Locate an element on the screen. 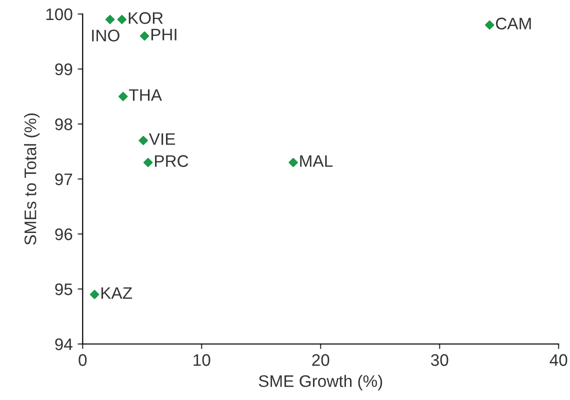 This screenshot has height=400, width=570. y-tick-label: 95 is located at coordinates (63, 289).